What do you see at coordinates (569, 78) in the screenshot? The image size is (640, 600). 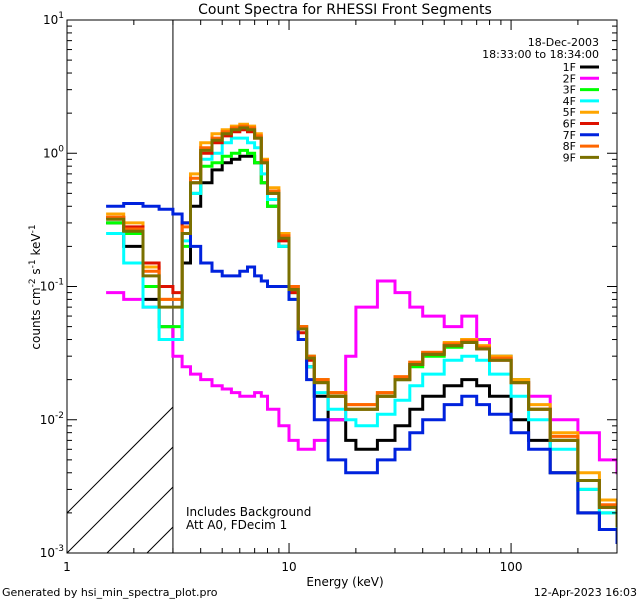 I see `legend-label-2F: 2F` at bounding box center [569, 78].